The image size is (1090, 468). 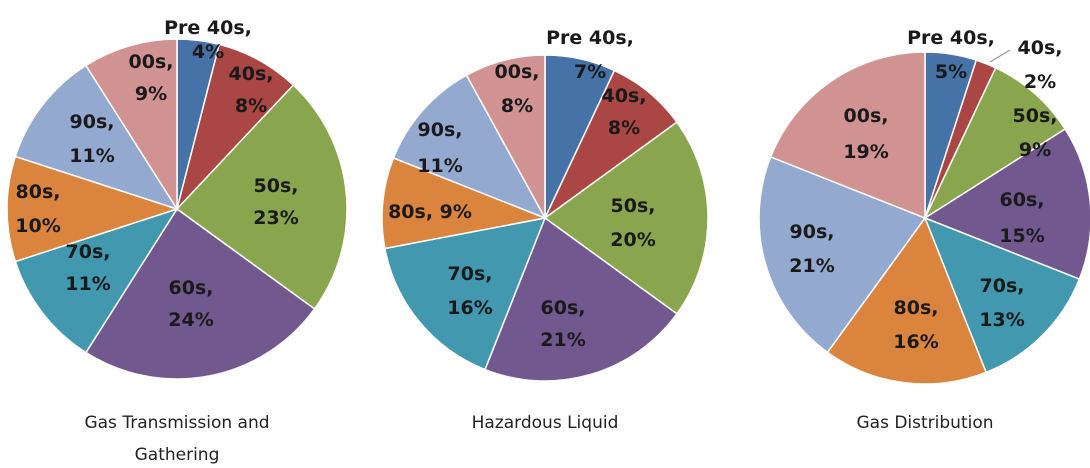 What do you see at coordinates (1040, 82) in the screenshot?
I see `slice-data-label: 2%` at bounding box center [1040, 82].